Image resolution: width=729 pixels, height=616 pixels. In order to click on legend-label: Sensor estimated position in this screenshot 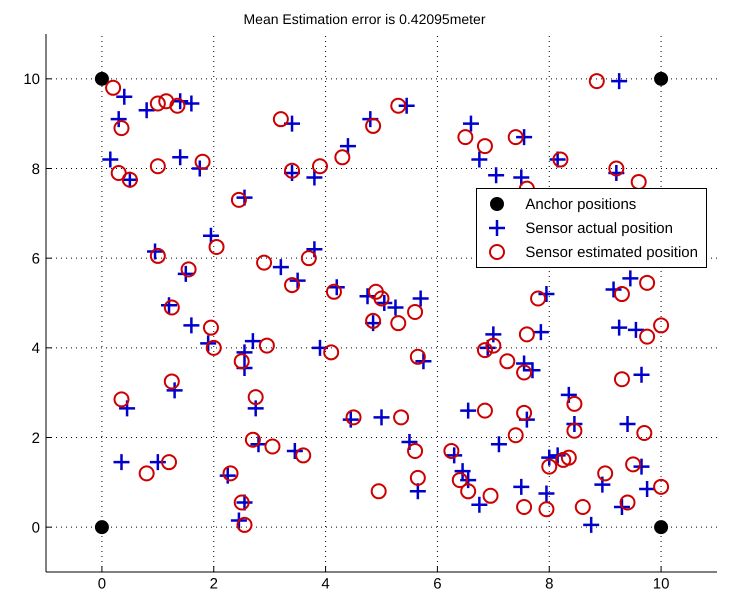, I will do `click(611, 252)`.